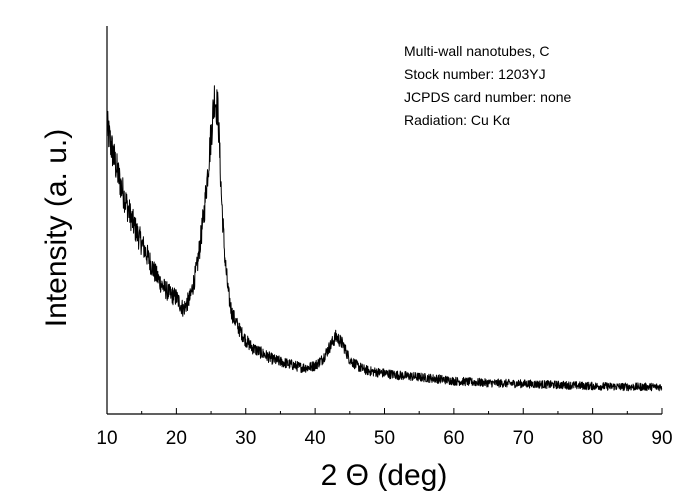  Describe the element at coordinates (315, 438) in the screenshot. I see `x-tick-label-40: 40` at that location.